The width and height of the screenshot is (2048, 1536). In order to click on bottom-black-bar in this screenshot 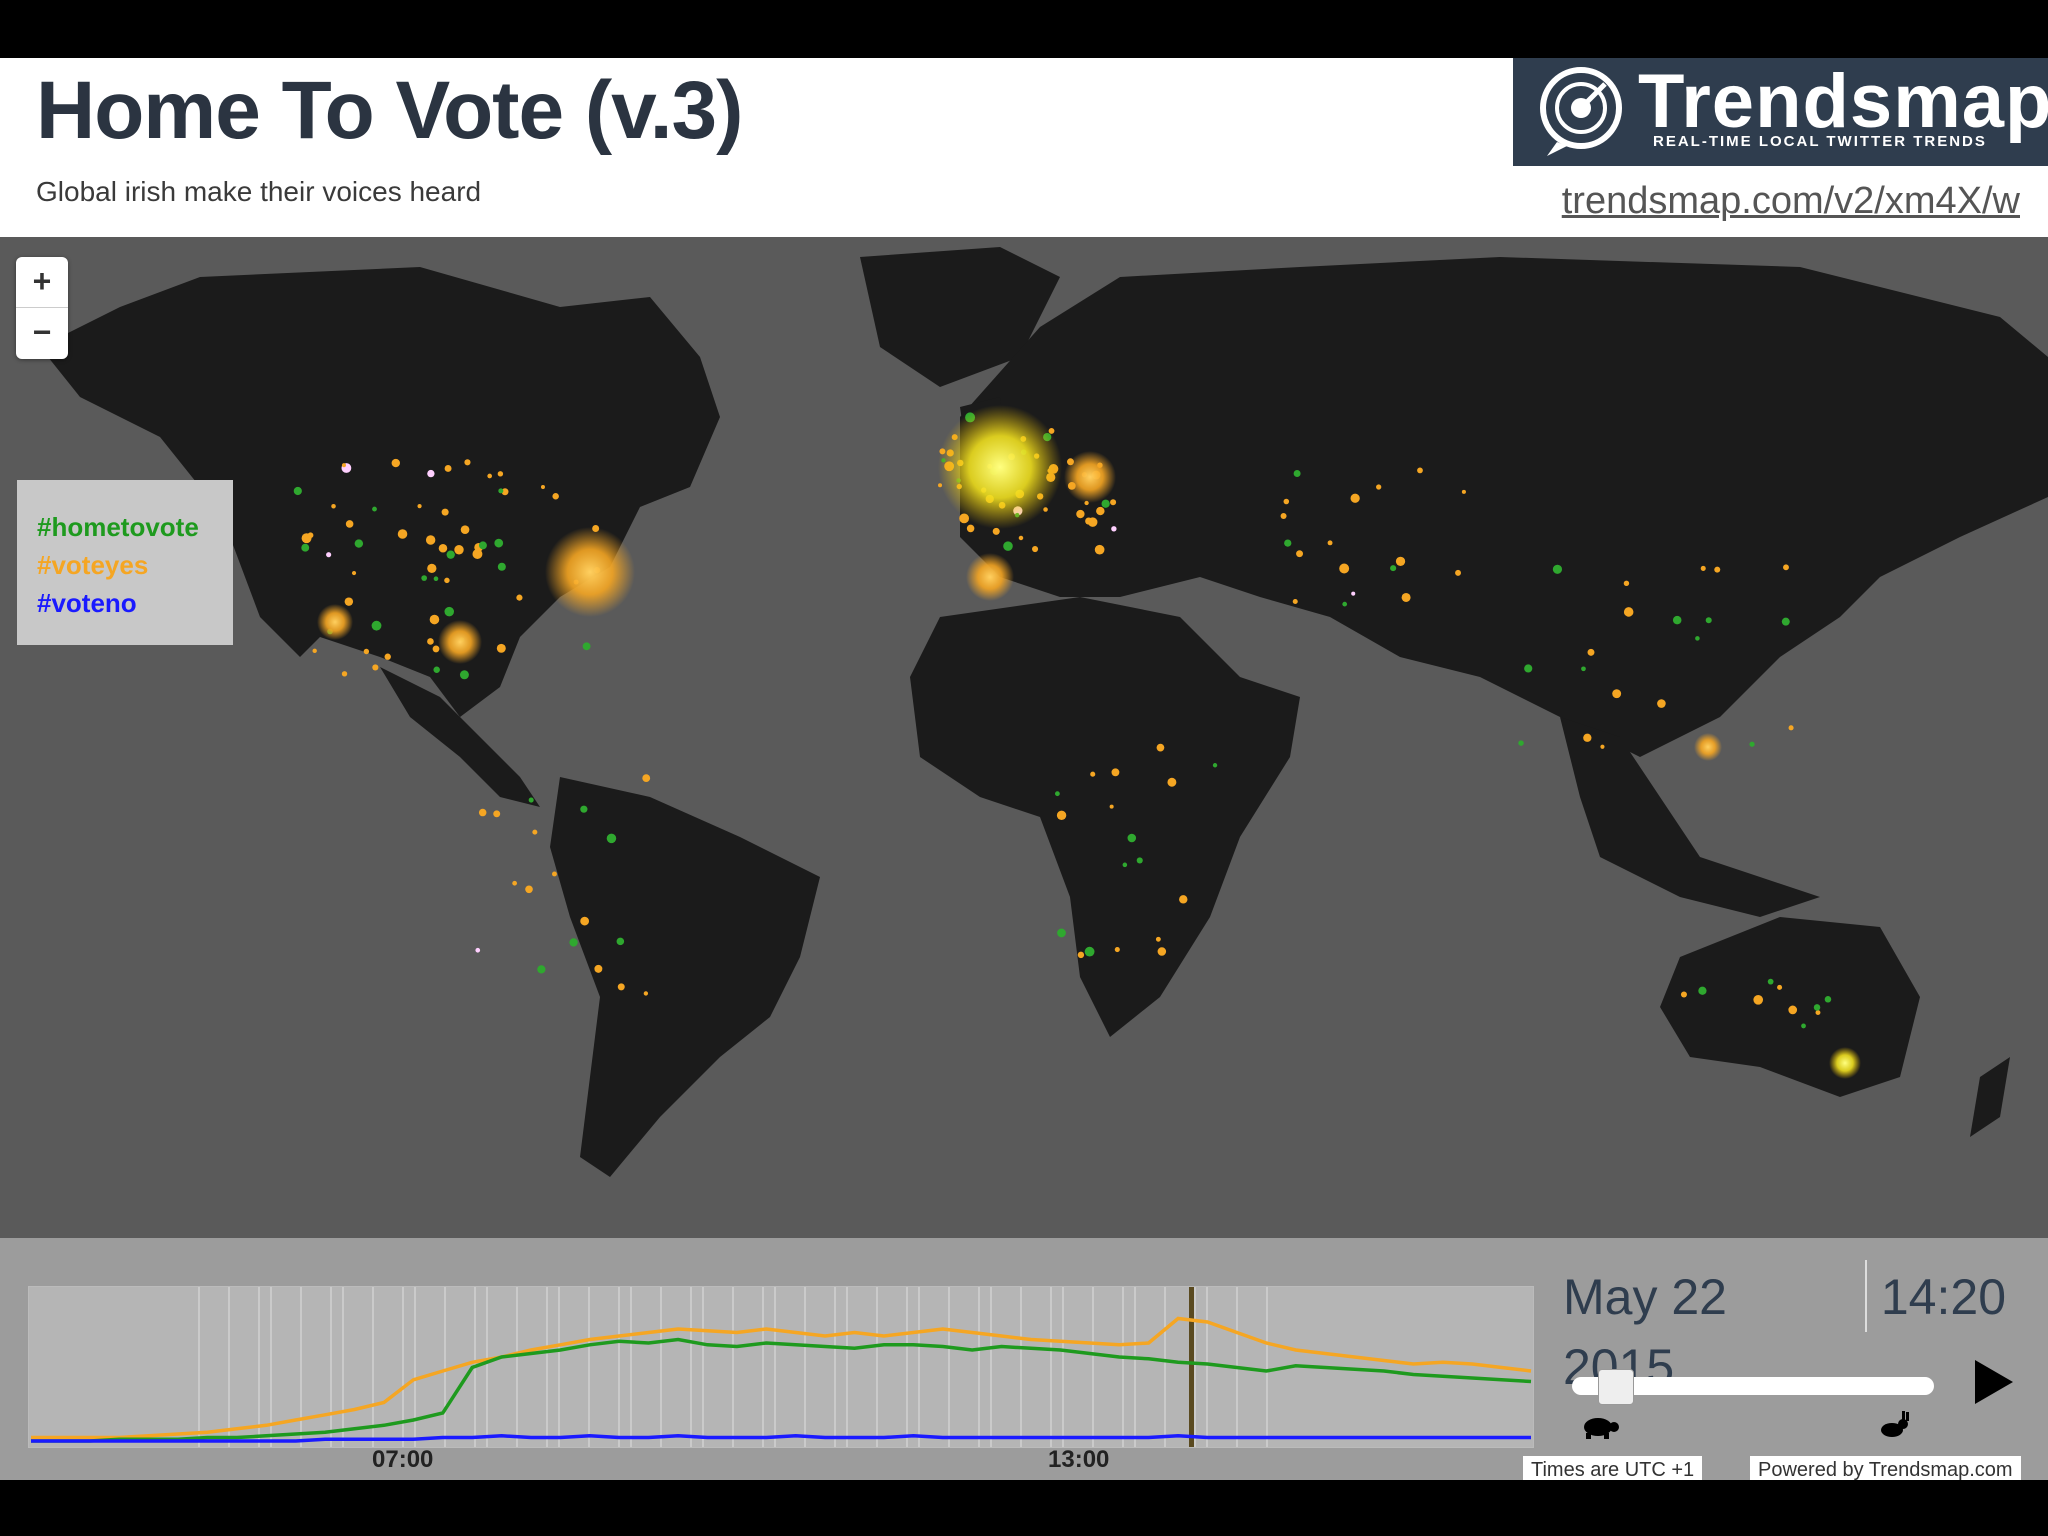, I will do `click(1024, 1508)`.